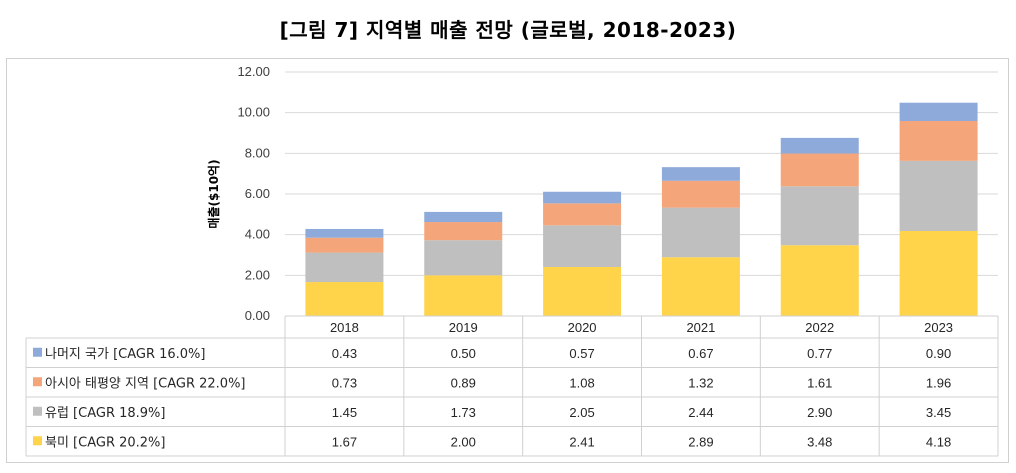  What do you see at coordinates (463, 441) in the screenshot?
I see `data-label: 2.00` at bounding box center [463, 441].